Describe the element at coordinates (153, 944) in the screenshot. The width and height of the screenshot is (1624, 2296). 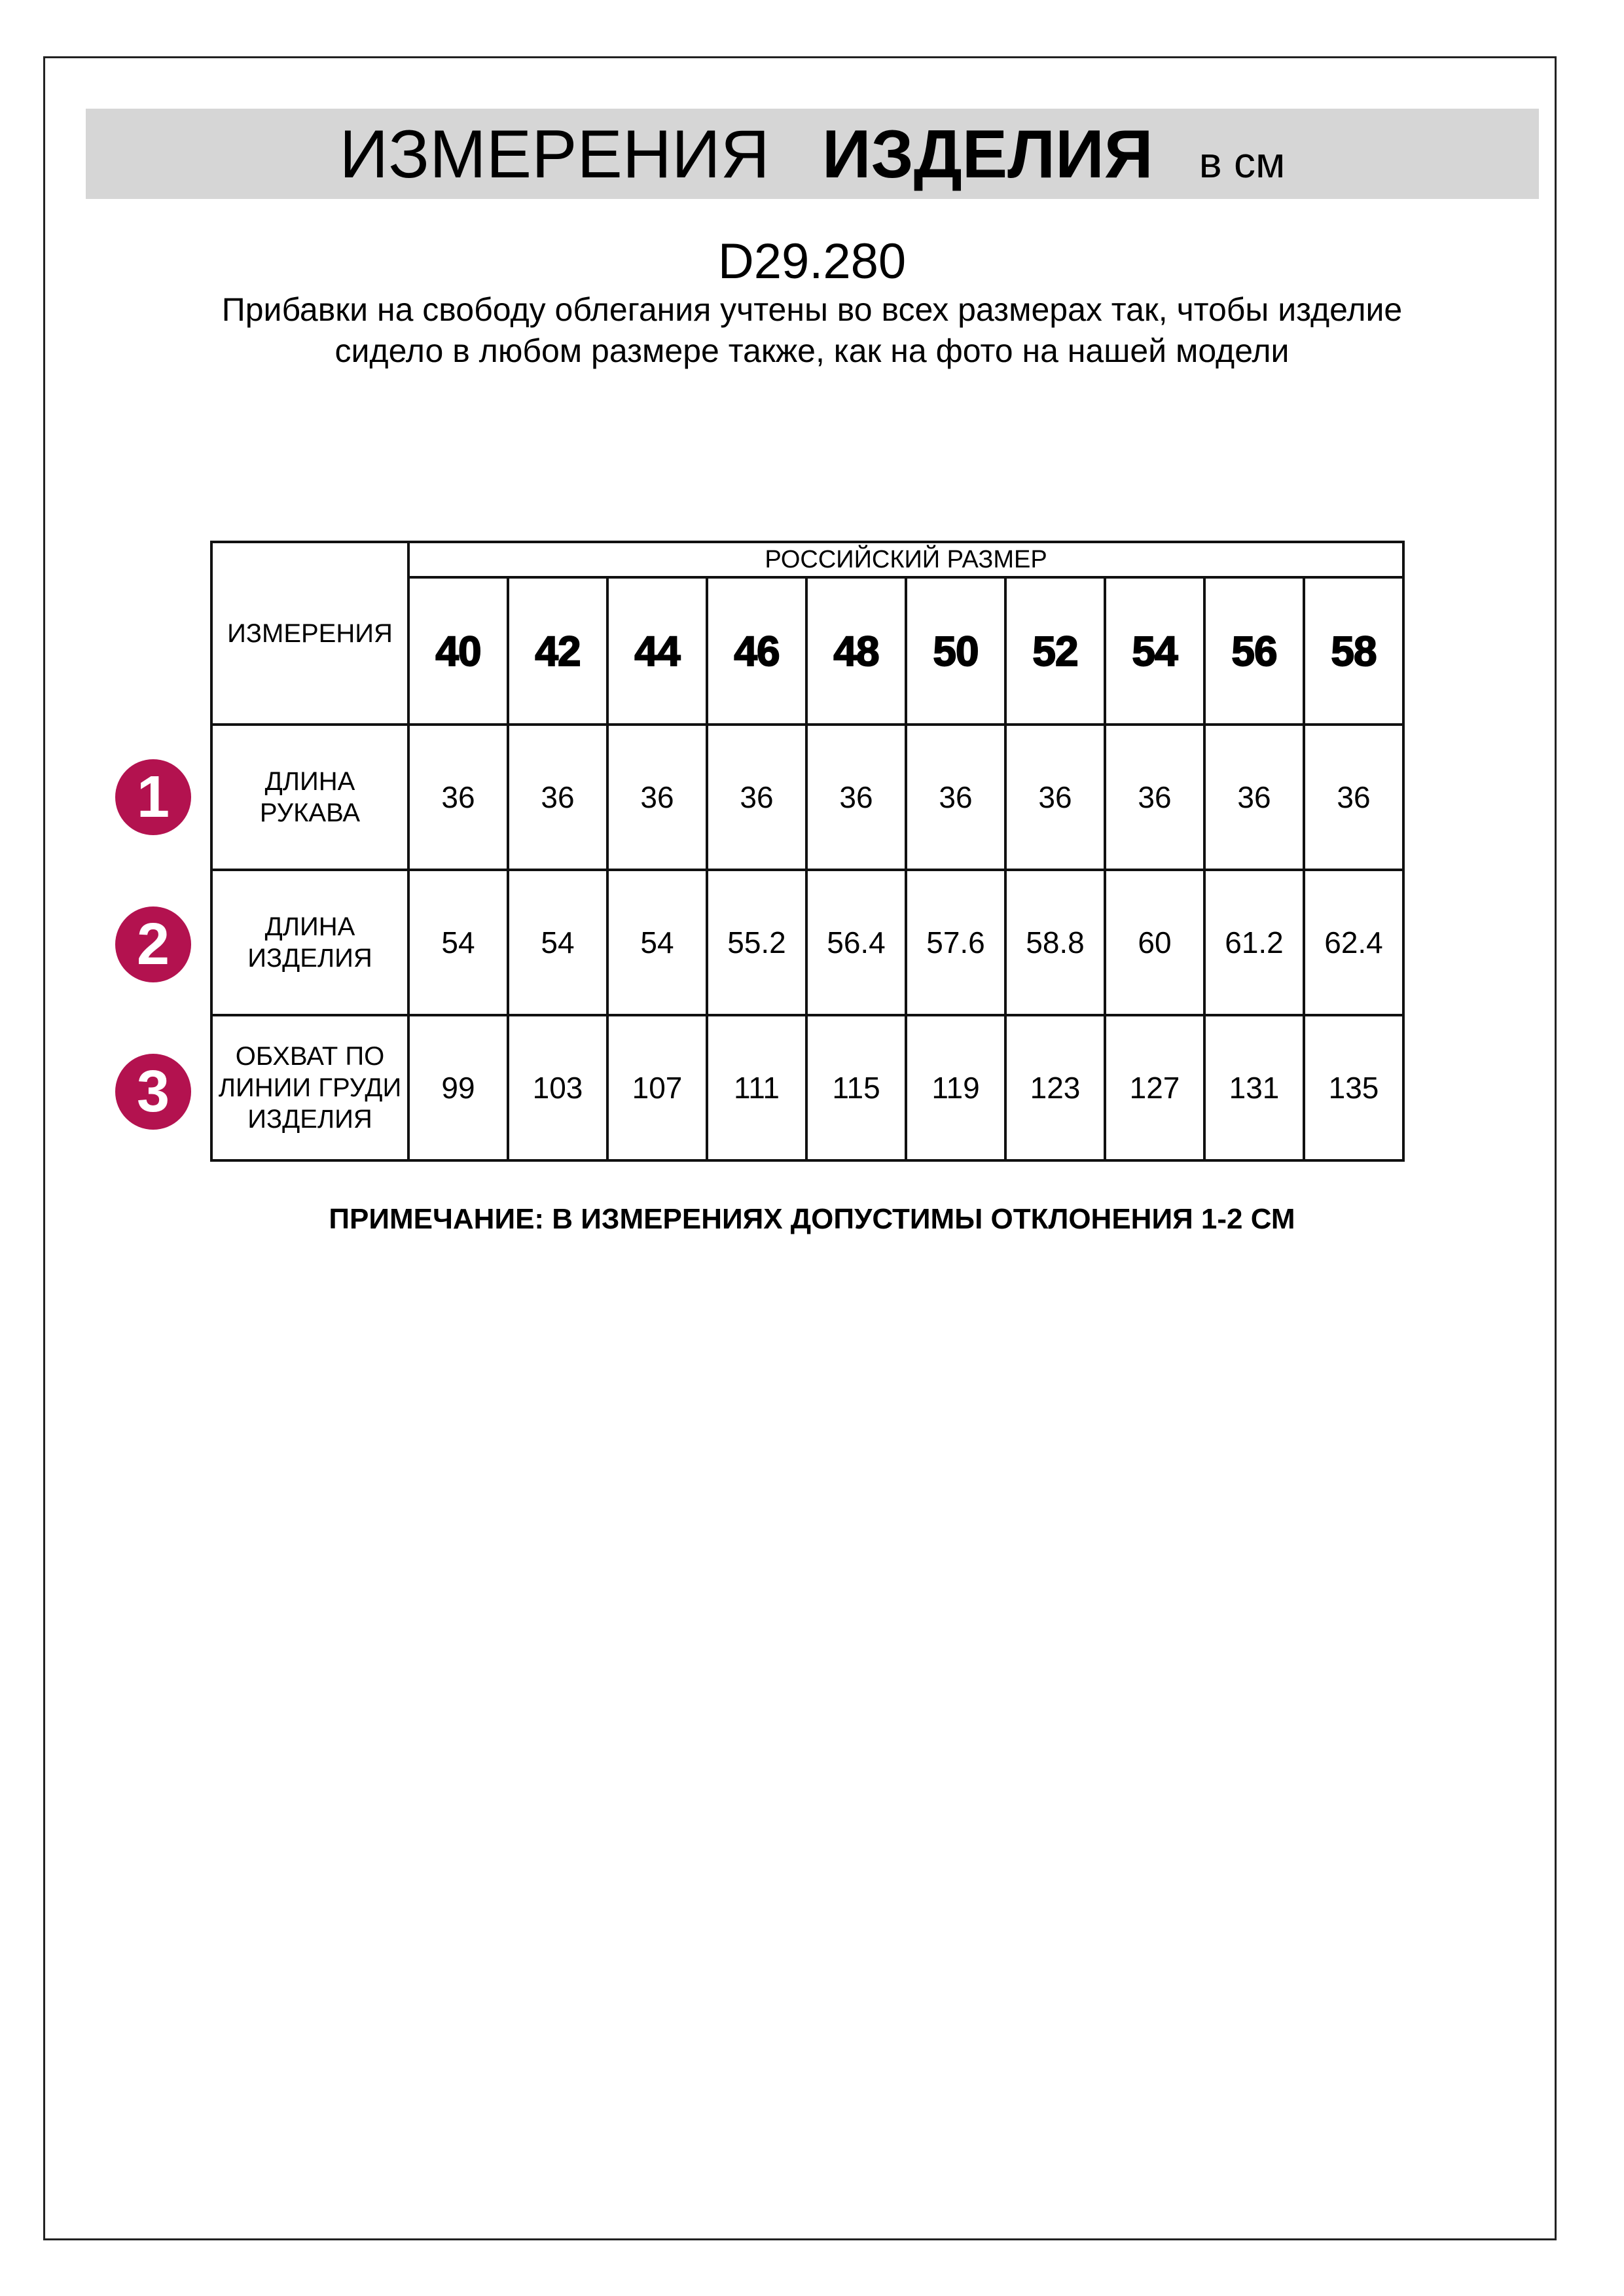
I see `row-number-badge: 2` at that location.